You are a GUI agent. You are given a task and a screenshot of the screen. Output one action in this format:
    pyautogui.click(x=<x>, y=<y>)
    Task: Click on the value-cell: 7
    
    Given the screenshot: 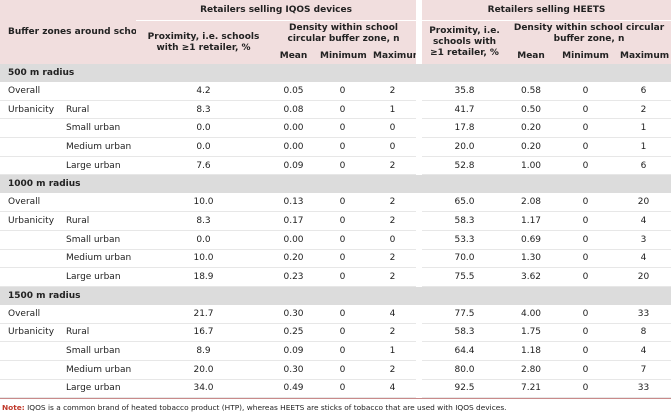 What is the action you would take?
    pyautogui.click(x=643, y=370)
    